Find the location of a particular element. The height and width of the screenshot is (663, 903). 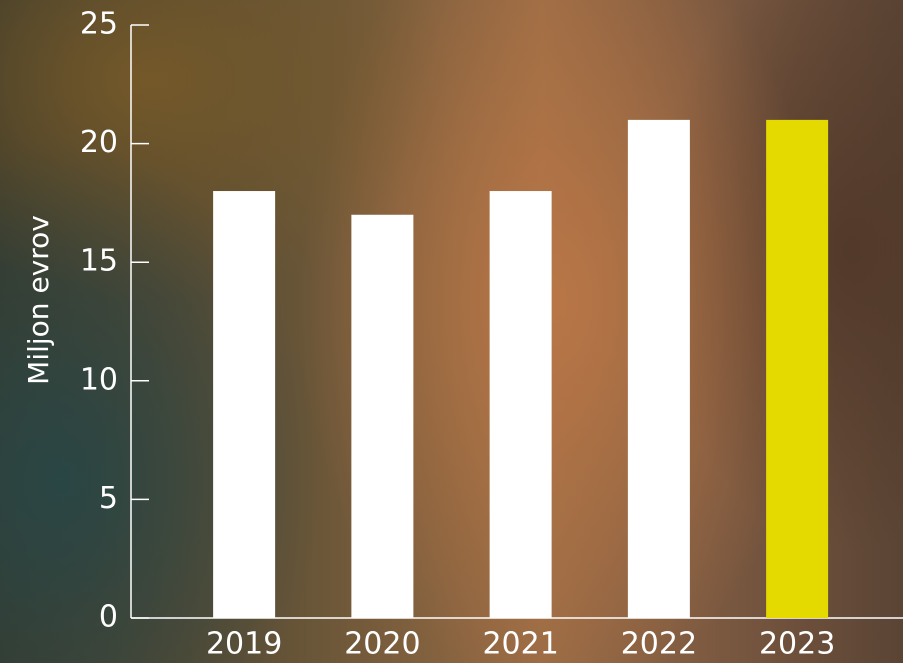

y-tick-label: 5 is located at coordinates (108, 498).